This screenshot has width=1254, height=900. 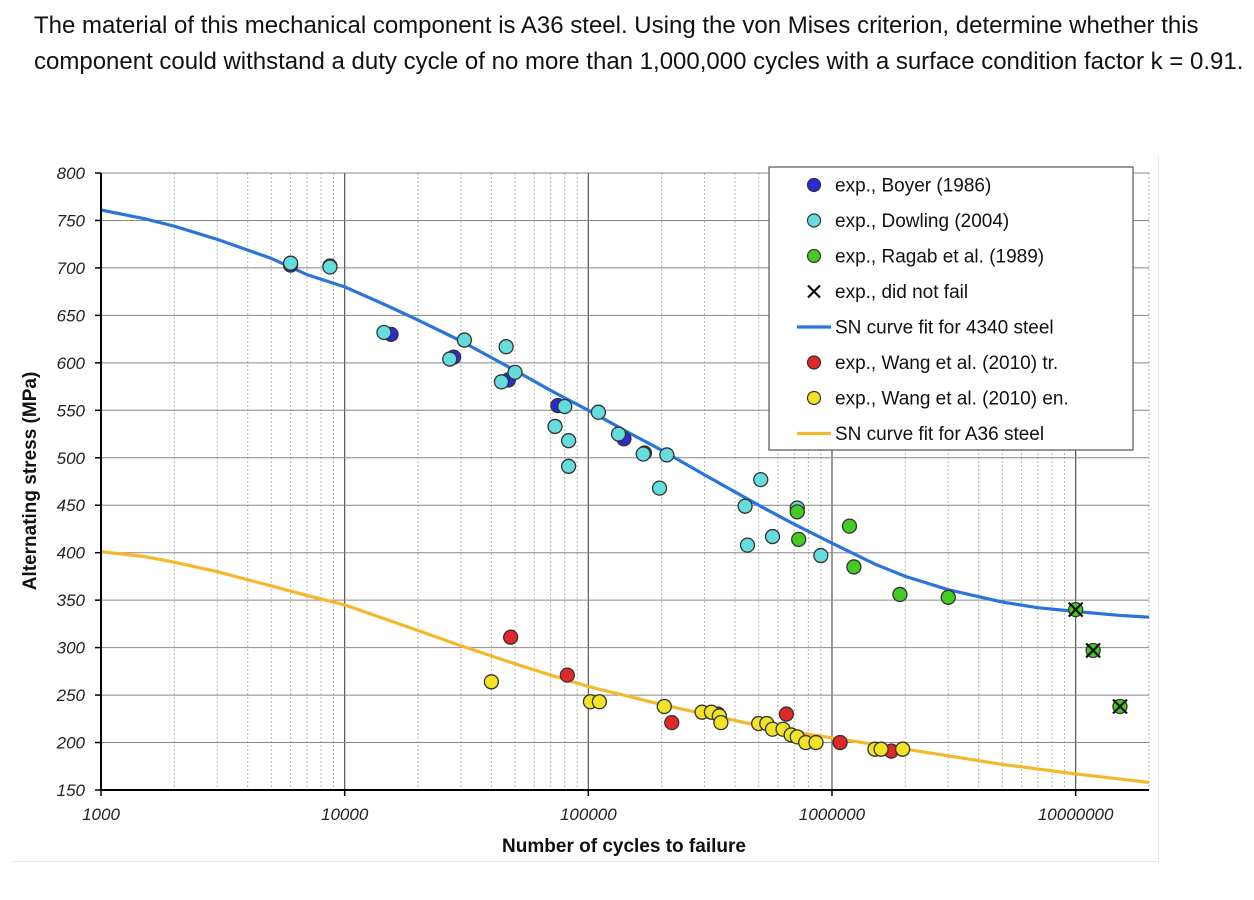 I want to click on legend-item: exp., Ragab et al. (1989), so click(x=925, y=257).